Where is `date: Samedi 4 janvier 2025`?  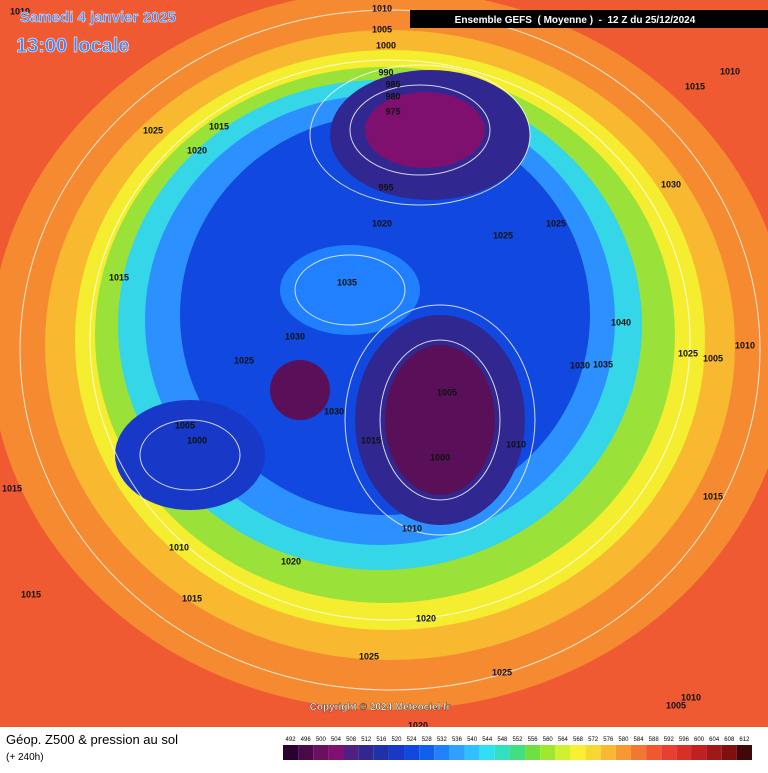
date: Samedi 4 janvier 2025 is located at coordinates (98, 17).